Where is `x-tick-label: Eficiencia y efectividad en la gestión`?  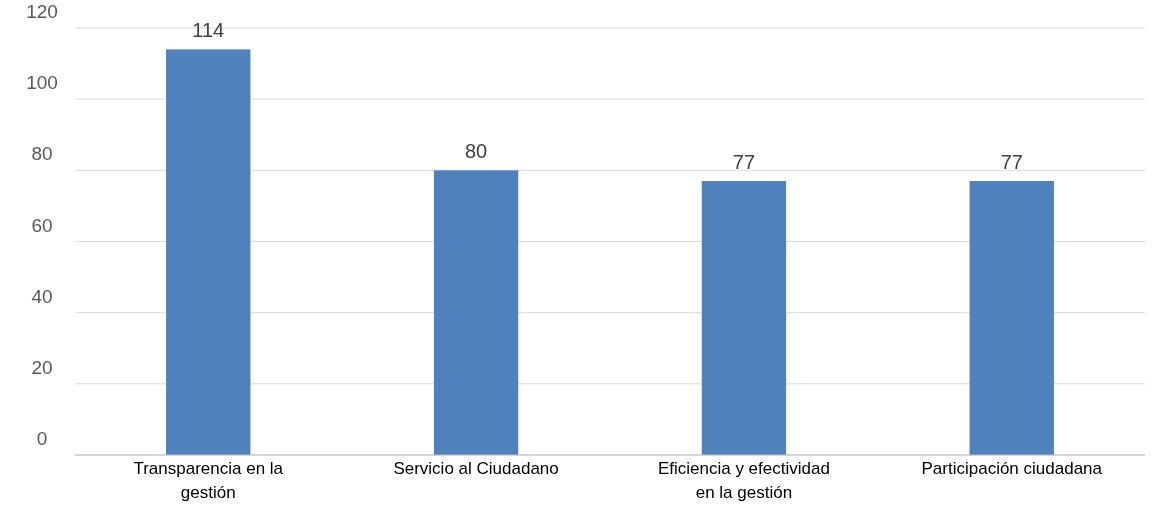
x-tick-label: Eficiencia y efectividad en la gestión is located at coordinates (743, 480).